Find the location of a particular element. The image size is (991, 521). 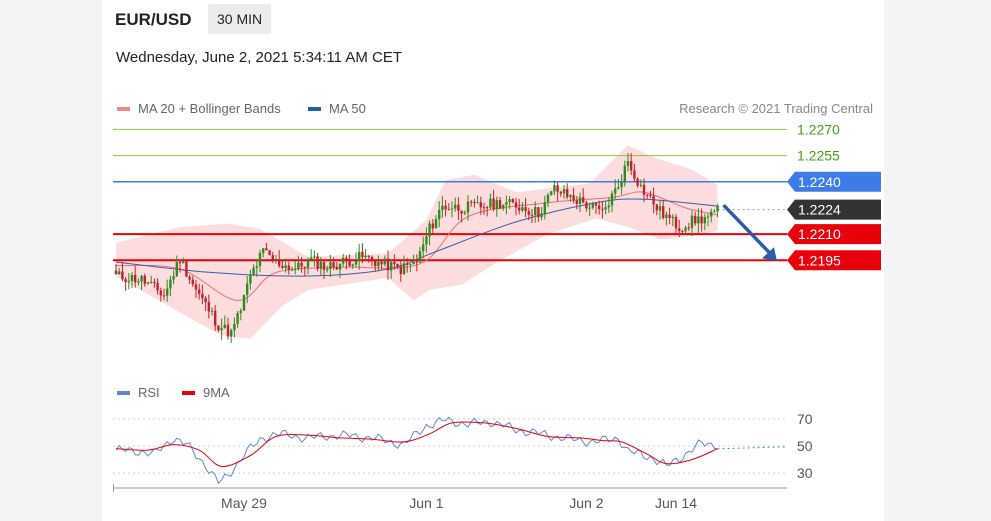

ma9-swatch-icon is located at coordinates (188, 392).